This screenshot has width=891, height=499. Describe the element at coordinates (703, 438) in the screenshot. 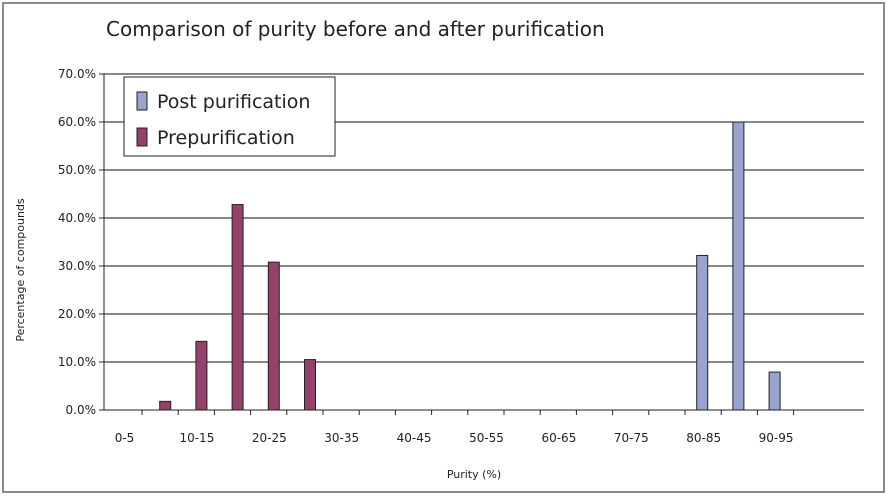

I see `x-tick-label: 80-85` at that location.